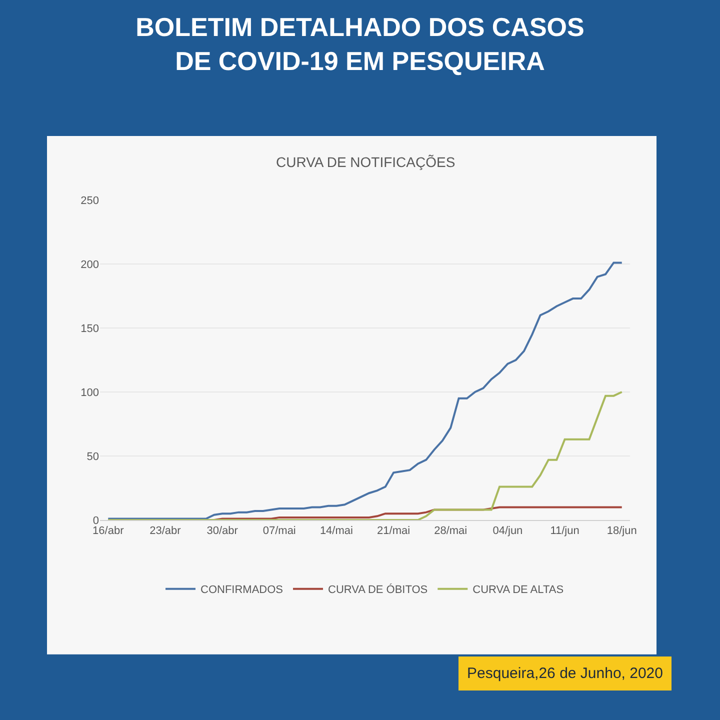 The height and width of the screenshot is (720, 720). Describe the element at coordinates (108, 531) in the screenshot. I see `x-tick-label: 16/abr` at that location.